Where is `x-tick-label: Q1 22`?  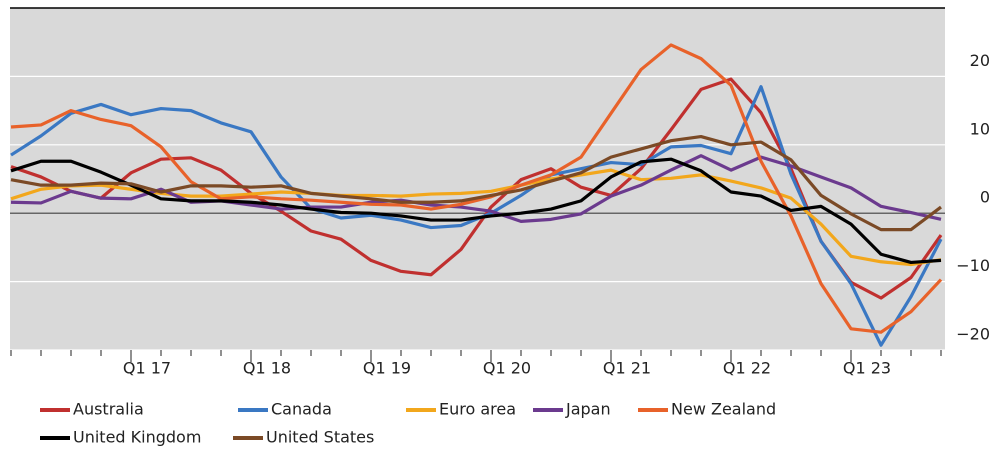 x-tick-label: Q1 22 is located at coordinates (747, 368).